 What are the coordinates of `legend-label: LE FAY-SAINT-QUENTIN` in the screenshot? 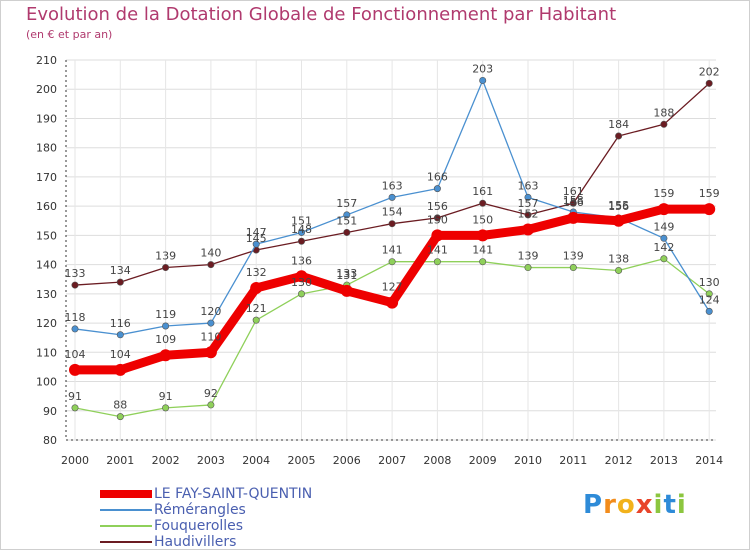 It's located at (233, 494).